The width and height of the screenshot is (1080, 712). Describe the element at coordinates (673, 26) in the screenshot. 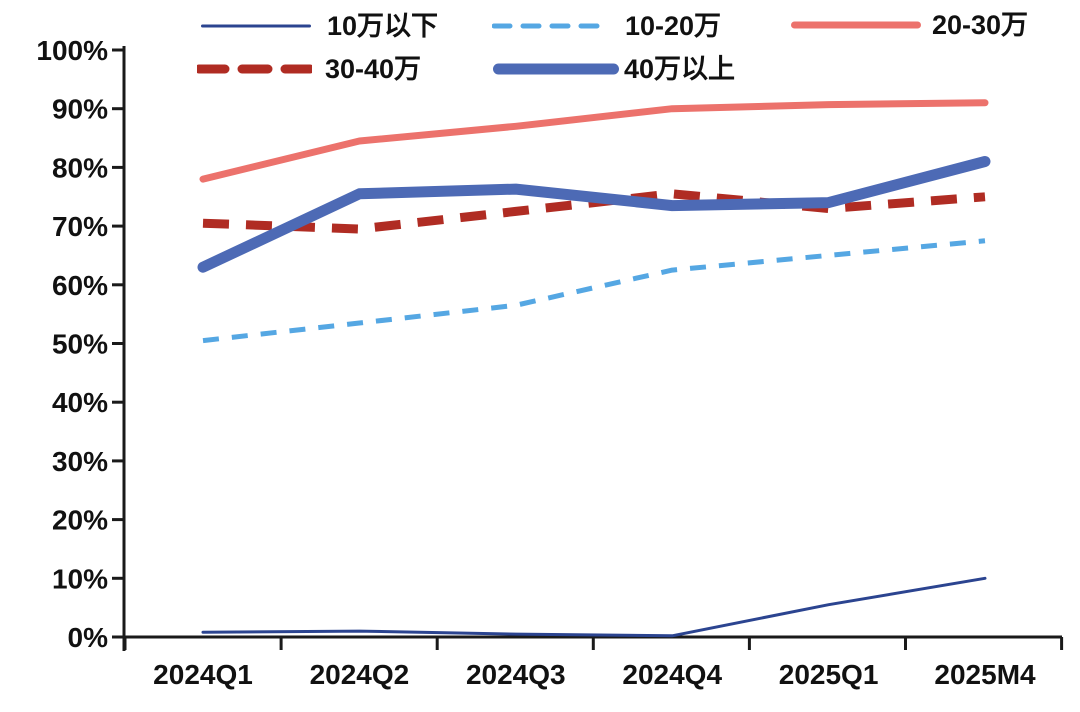

I see `legend-label: 10-20万` at that location.